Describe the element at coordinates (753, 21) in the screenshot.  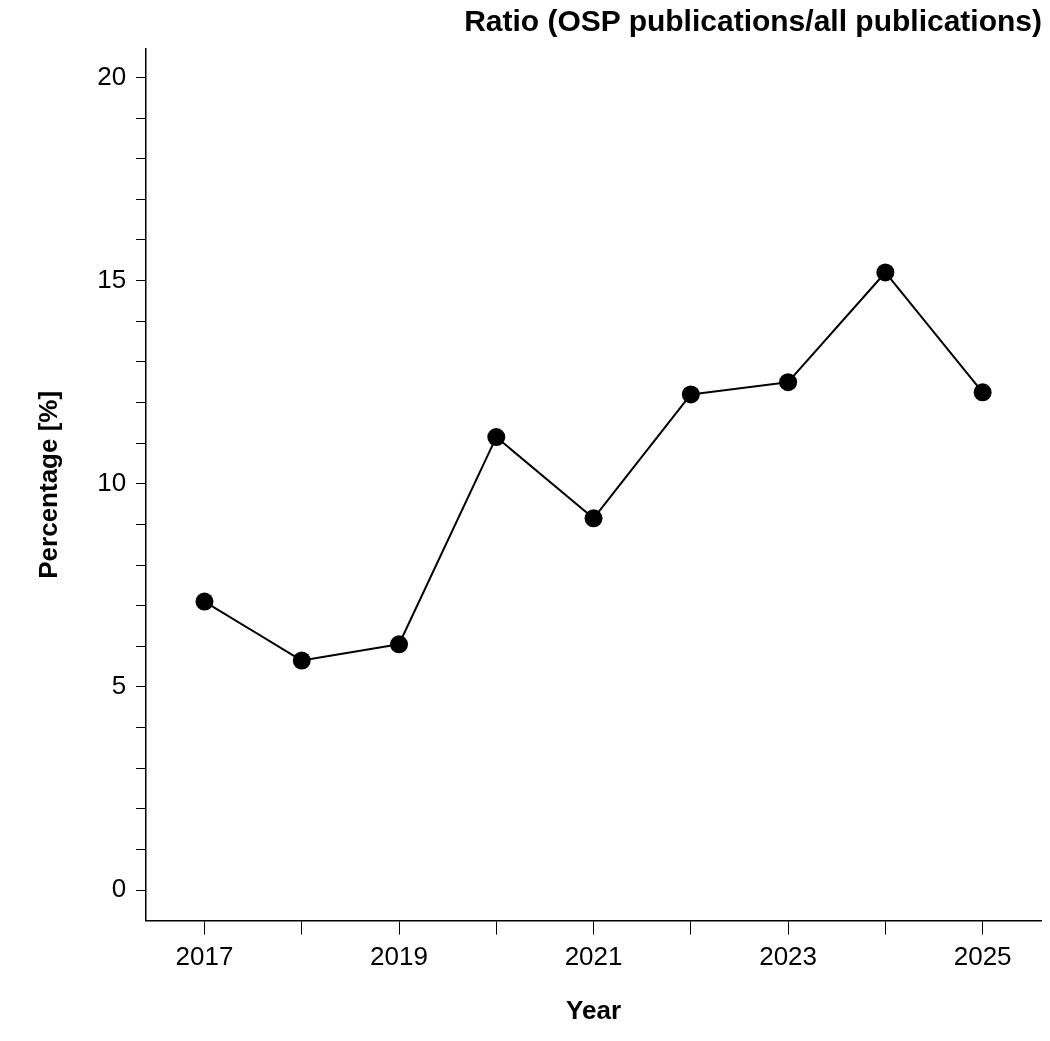
I see `chart-title: Ratio (OSP publications/all publications)` at that location.